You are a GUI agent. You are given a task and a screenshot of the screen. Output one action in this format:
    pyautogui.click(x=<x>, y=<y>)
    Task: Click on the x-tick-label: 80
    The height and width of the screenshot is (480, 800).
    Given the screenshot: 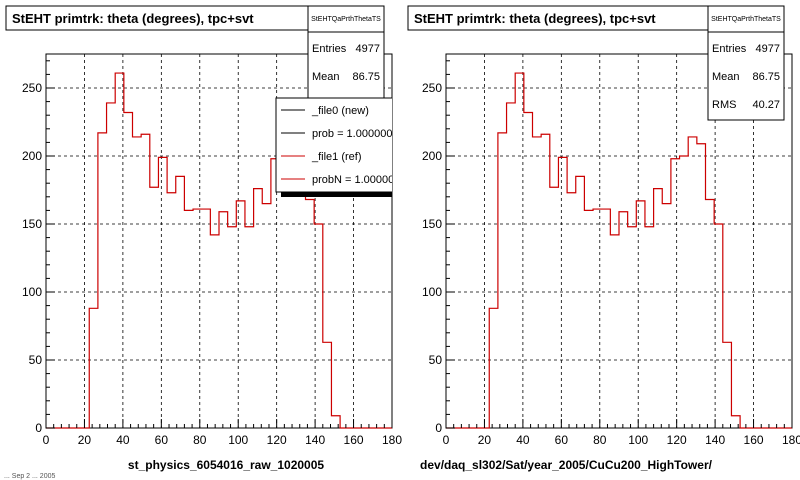 What is the action you would take?
    pyautogui.click(x=600, y=440)
    